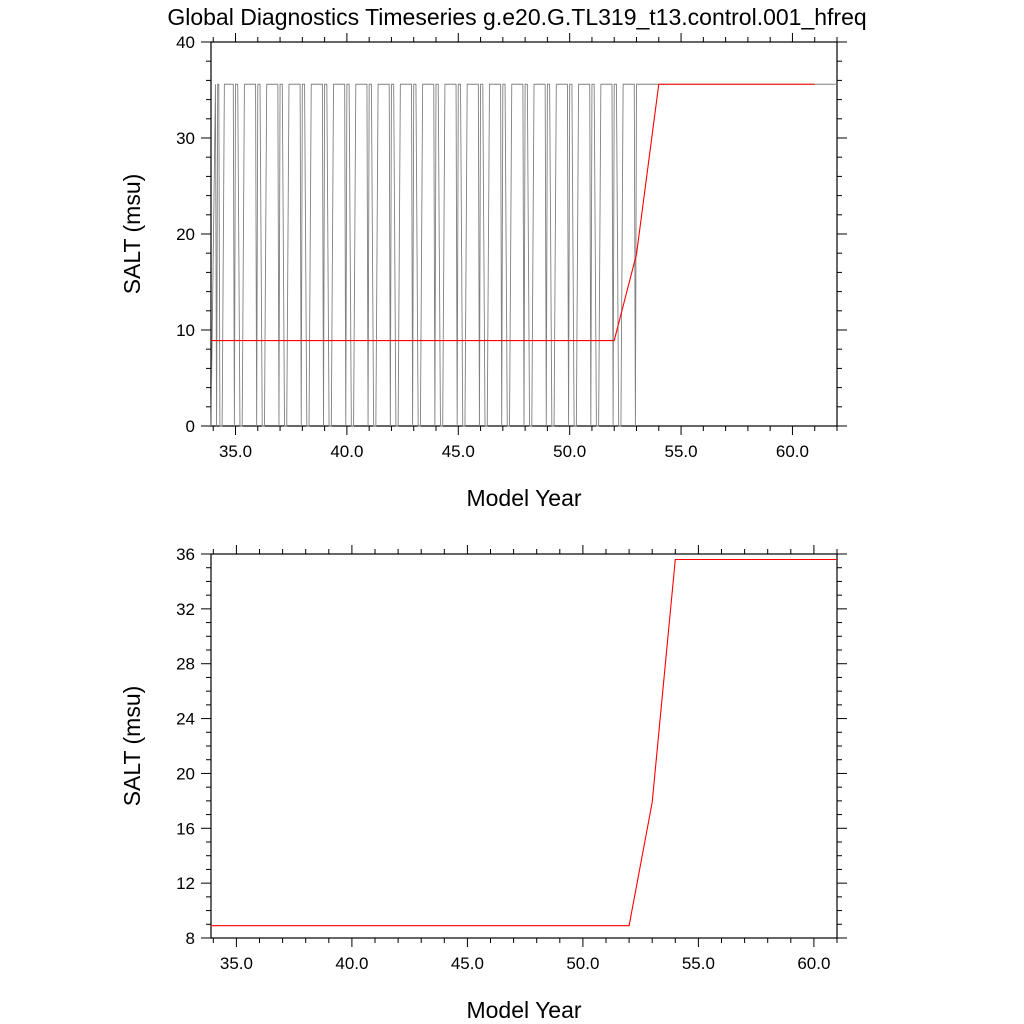 This screenshot has width=1024, height=1024. Describe the element at coordinates (185, 138) in the screenshot. I see `y-tick-label: 30` at that location.